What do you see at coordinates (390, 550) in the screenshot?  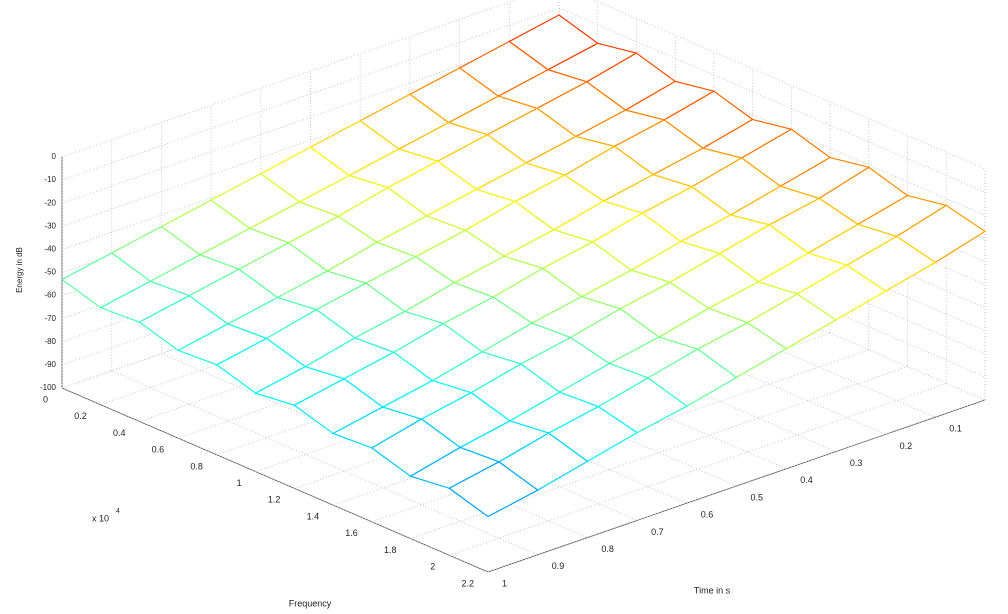 I see `x-tick-label: 1.8` at bounding box center [390, 550].